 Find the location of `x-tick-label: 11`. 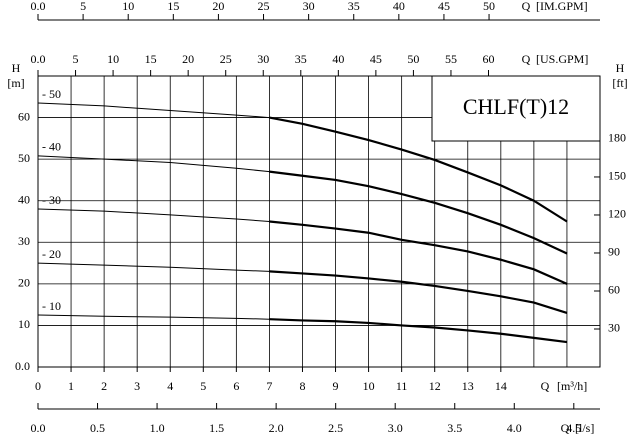

x-tick-label: 11 is located at coordinates (402, 386).